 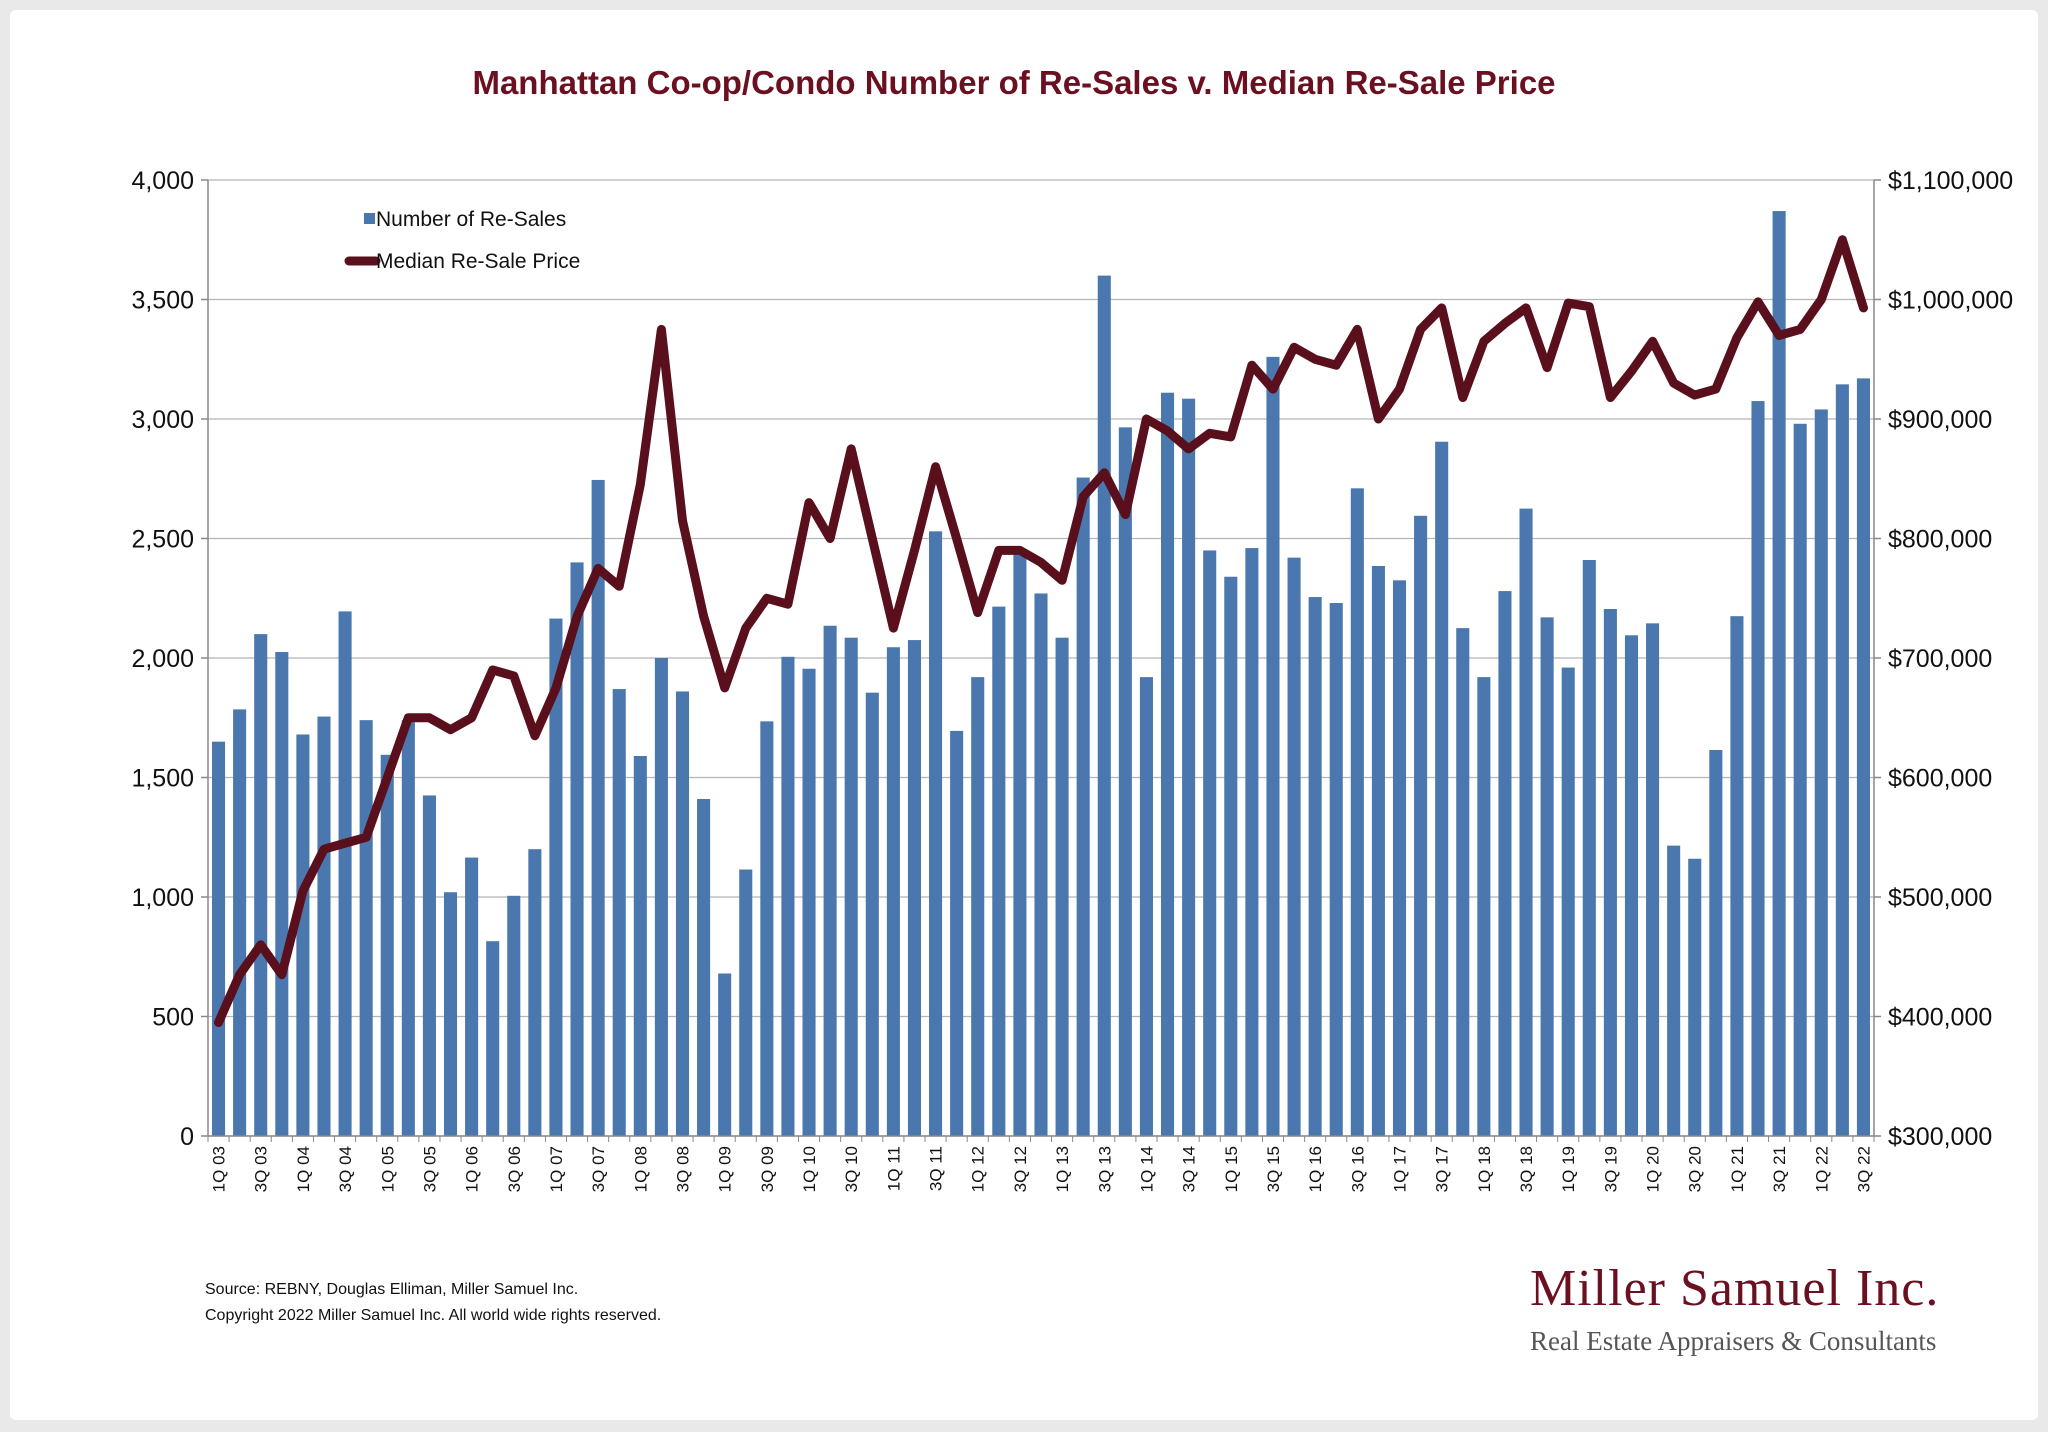 What do you see at coordinates (303, 1169) in the screenshot?
I see `x-tick-label: 1Q 04` at bounding box center [303, 1169].